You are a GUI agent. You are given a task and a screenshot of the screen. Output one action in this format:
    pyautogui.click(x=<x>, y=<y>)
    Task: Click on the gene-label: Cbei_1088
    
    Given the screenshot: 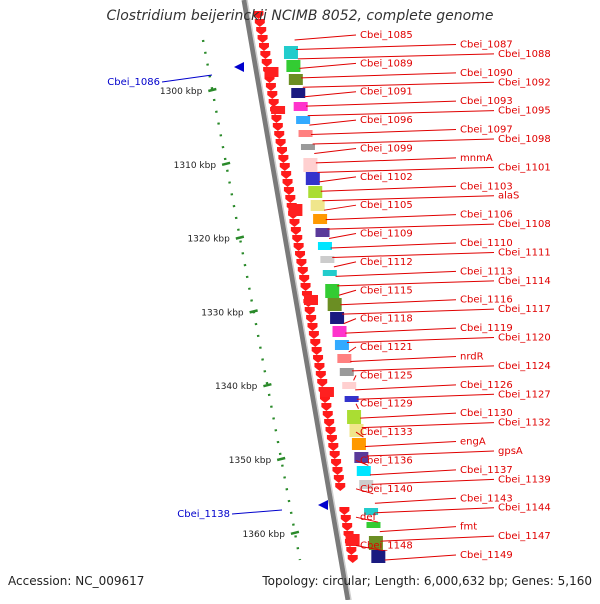 What is the action you would take?
    pyautogui.click(x=524, y=54)
    